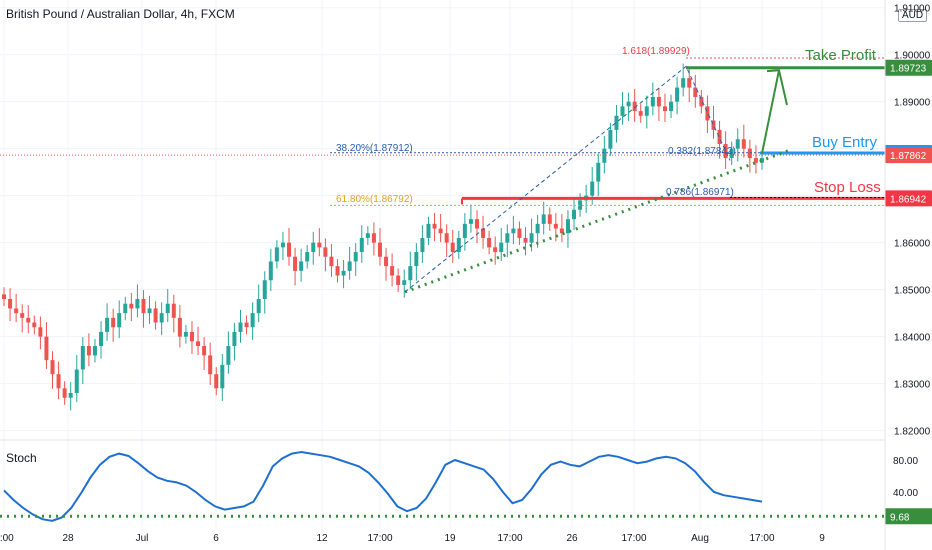 The width and height of the screenshot is (932, 550). I want to click on take-profit-label: Take Profit, so click(841, 55).